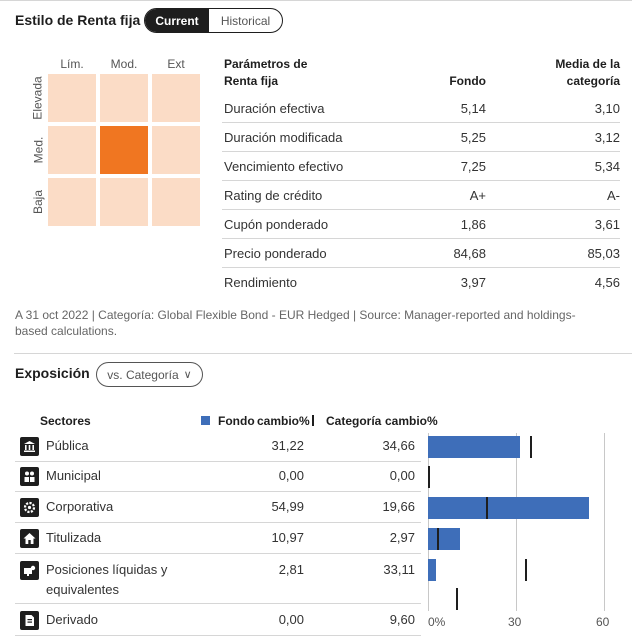 Image resolution: width=640 pixels, height=644 pixels. What do you see at coordinates (276, 224) in the screenshot?
I see `param-label: Cupón ponderado` at bounding box center [276, 224].